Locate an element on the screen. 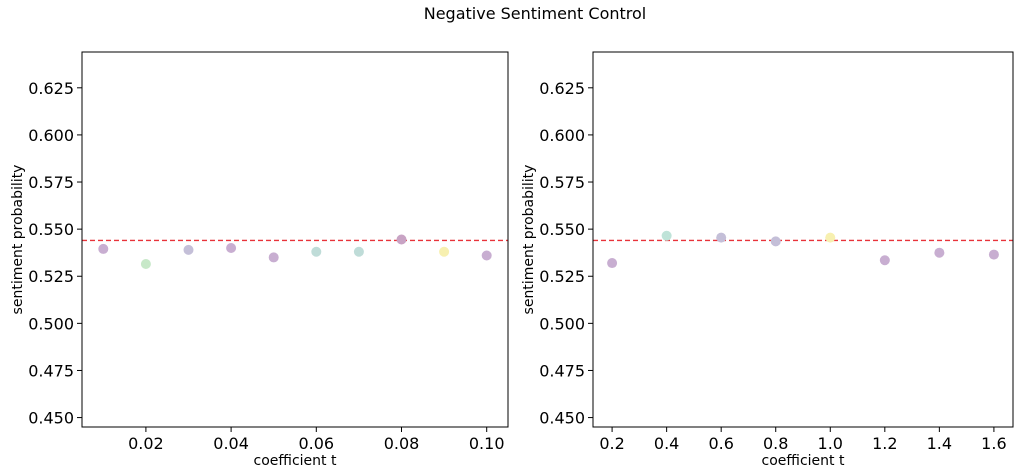 The image size is (1014, 472). x-tick-label: 0.02 is located at coordinates (146, 443).